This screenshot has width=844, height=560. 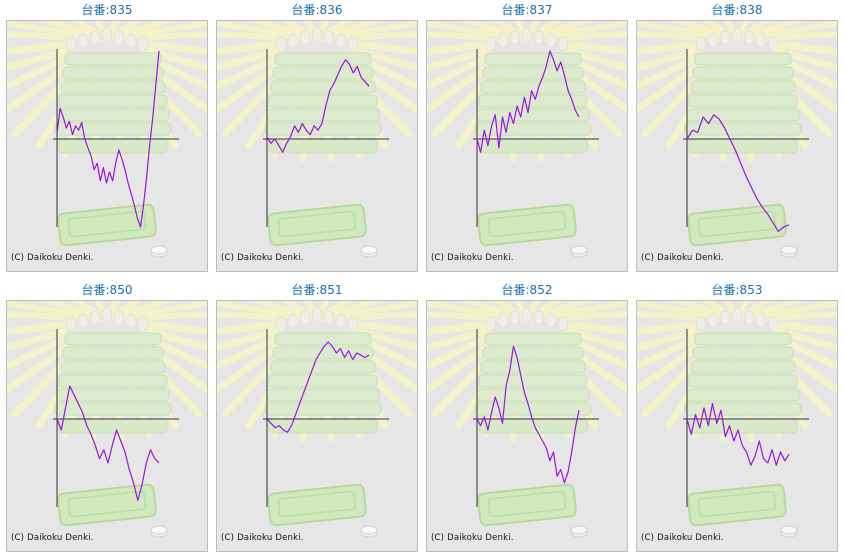 I want to click on chart-title: 台番:853, so click(x=737, y=290).